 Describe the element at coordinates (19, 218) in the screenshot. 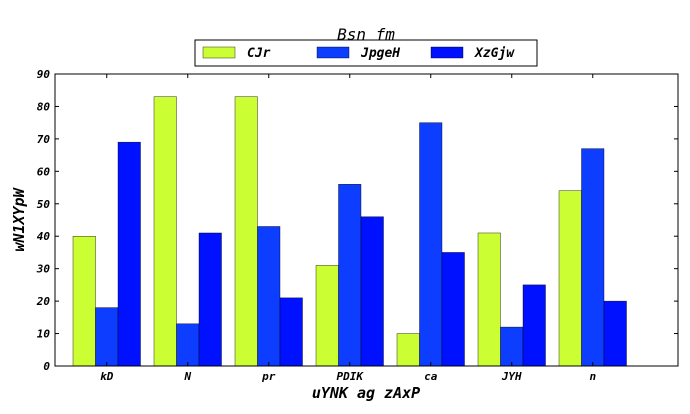

I see `y-axis-title: wN1XYpW` at that location.